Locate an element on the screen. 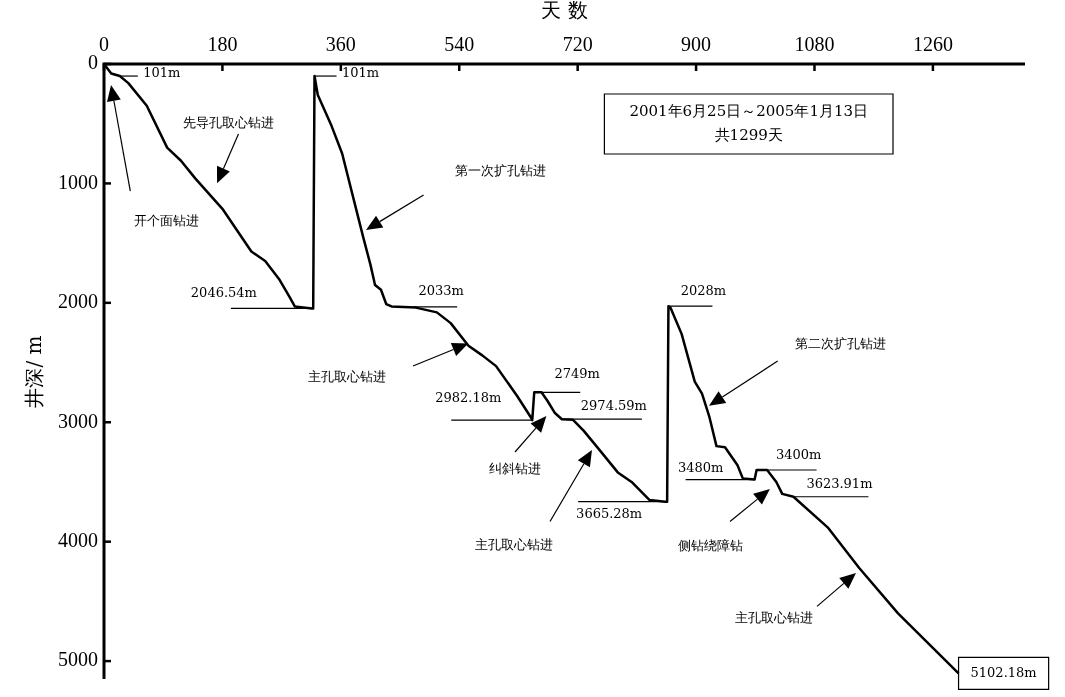 This screenshot has width=1065, height=697. annotation: 共1299天 is located at coordinates (748, 134).